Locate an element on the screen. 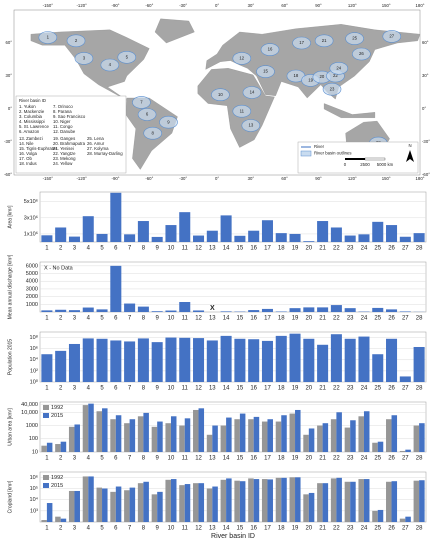 The height and width of the screenshot is (550, 432). lat-label: -60° is located at coordinates (426, 174).